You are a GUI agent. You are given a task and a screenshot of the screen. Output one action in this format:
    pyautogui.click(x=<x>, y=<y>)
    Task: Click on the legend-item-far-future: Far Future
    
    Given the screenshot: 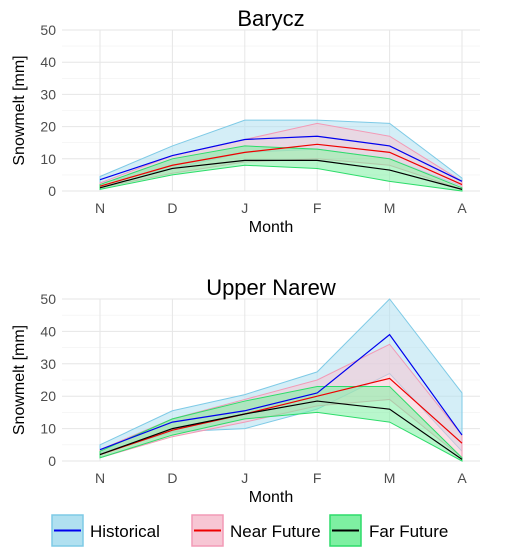 What is the action you would take?
    pyautogui.click(x=388, y=530)
    